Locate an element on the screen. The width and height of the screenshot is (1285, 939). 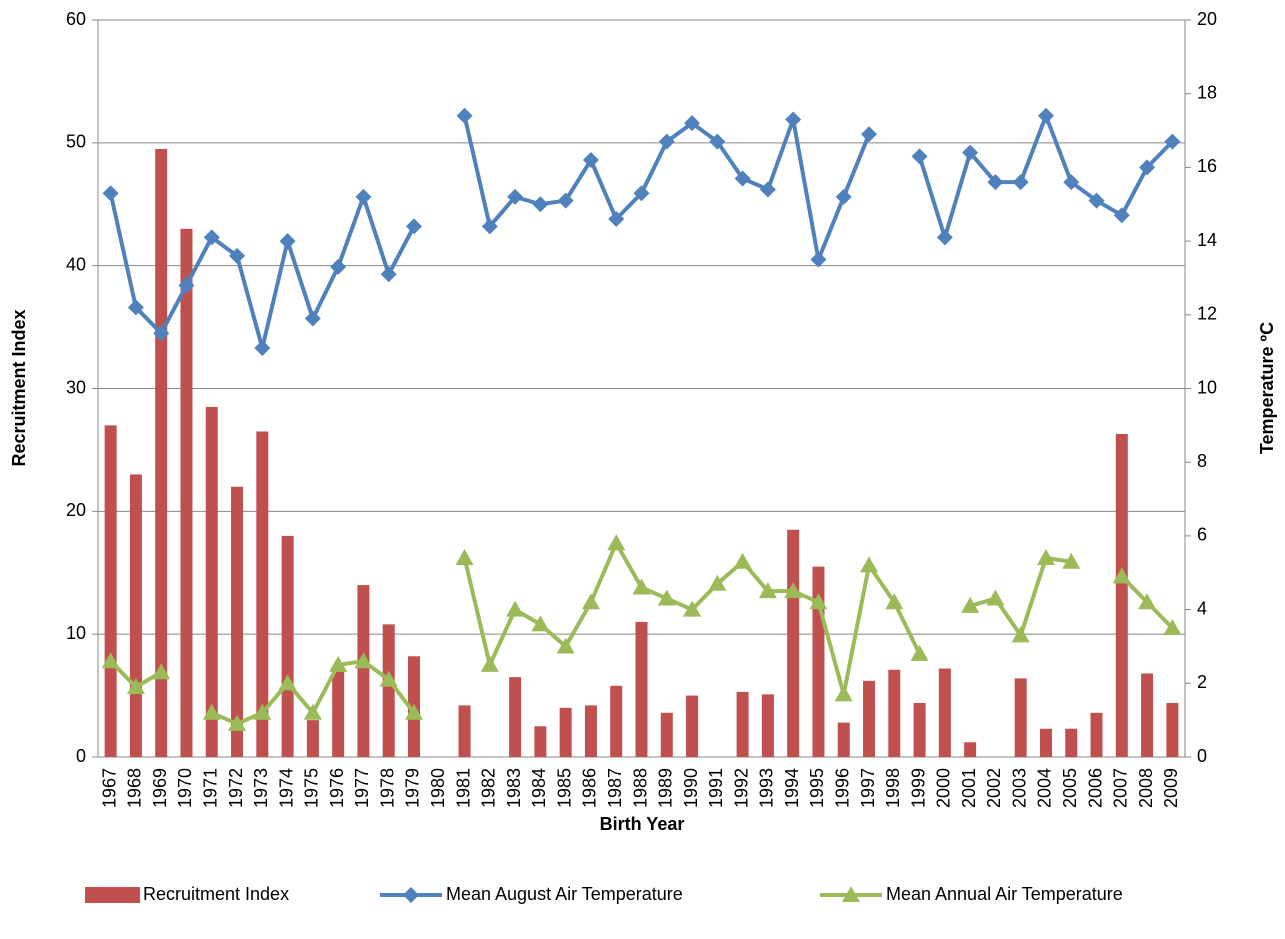
x-tick-label: 1979 is located at coordinates (413, 788).